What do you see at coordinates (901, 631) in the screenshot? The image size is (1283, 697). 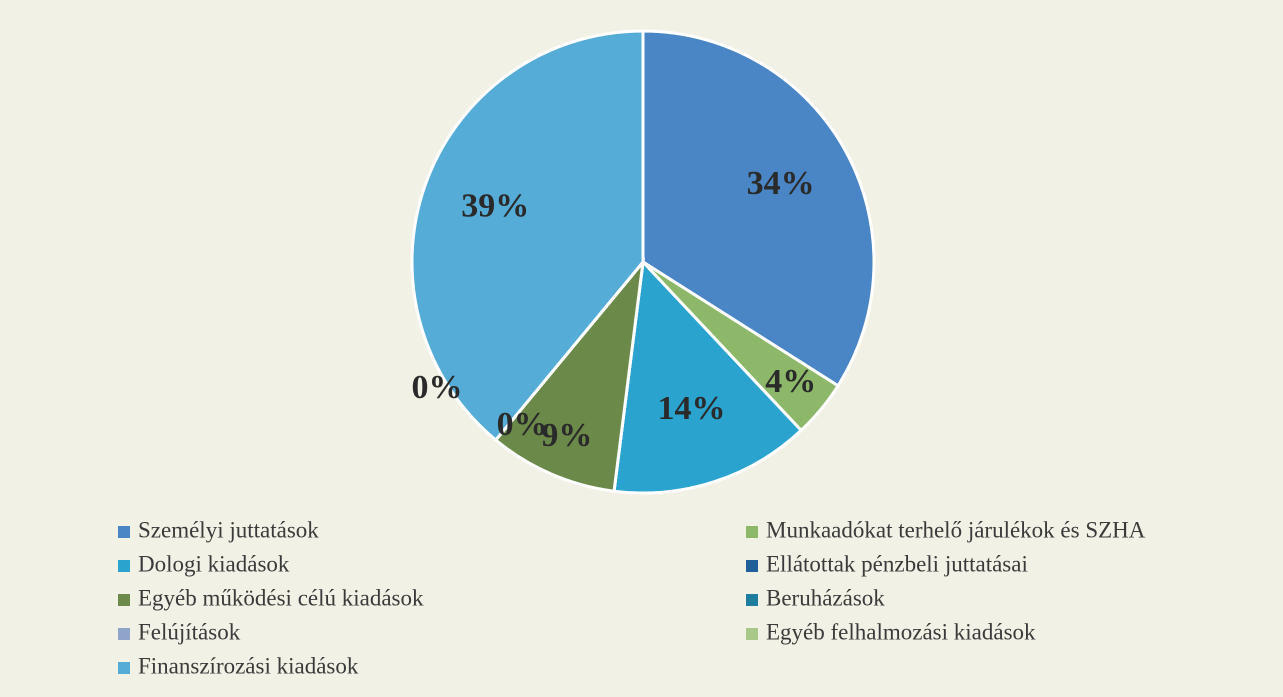 I see `legend-label: Egyéb felhalmozási kiadások` at bounding box center [901, 631].